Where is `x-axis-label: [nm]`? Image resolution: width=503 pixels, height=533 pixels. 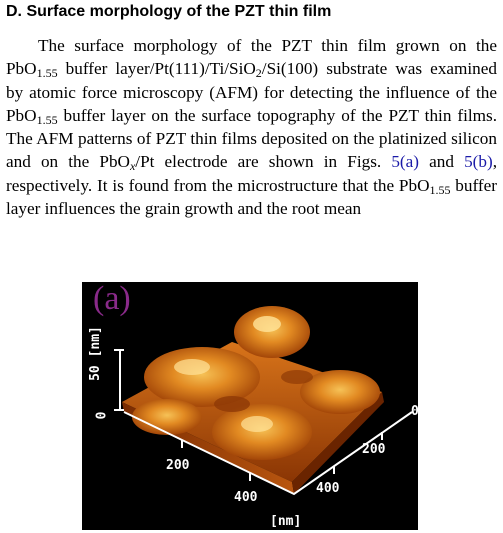 x-axis-label: [nm] is located at coordinates (286, 521).